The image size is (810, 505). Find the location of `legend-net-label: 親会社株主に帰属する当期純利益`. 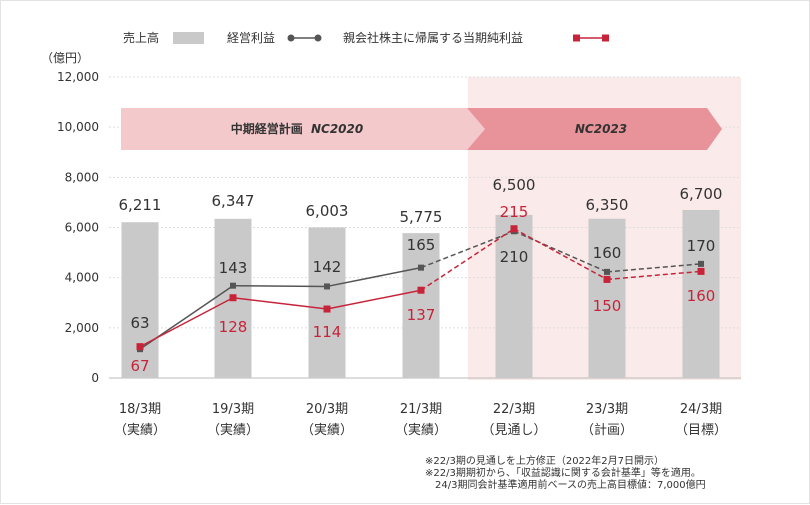

legend-net-label: 親会社株主に帰属する当期純利益 is located at coordinates (433, 37).